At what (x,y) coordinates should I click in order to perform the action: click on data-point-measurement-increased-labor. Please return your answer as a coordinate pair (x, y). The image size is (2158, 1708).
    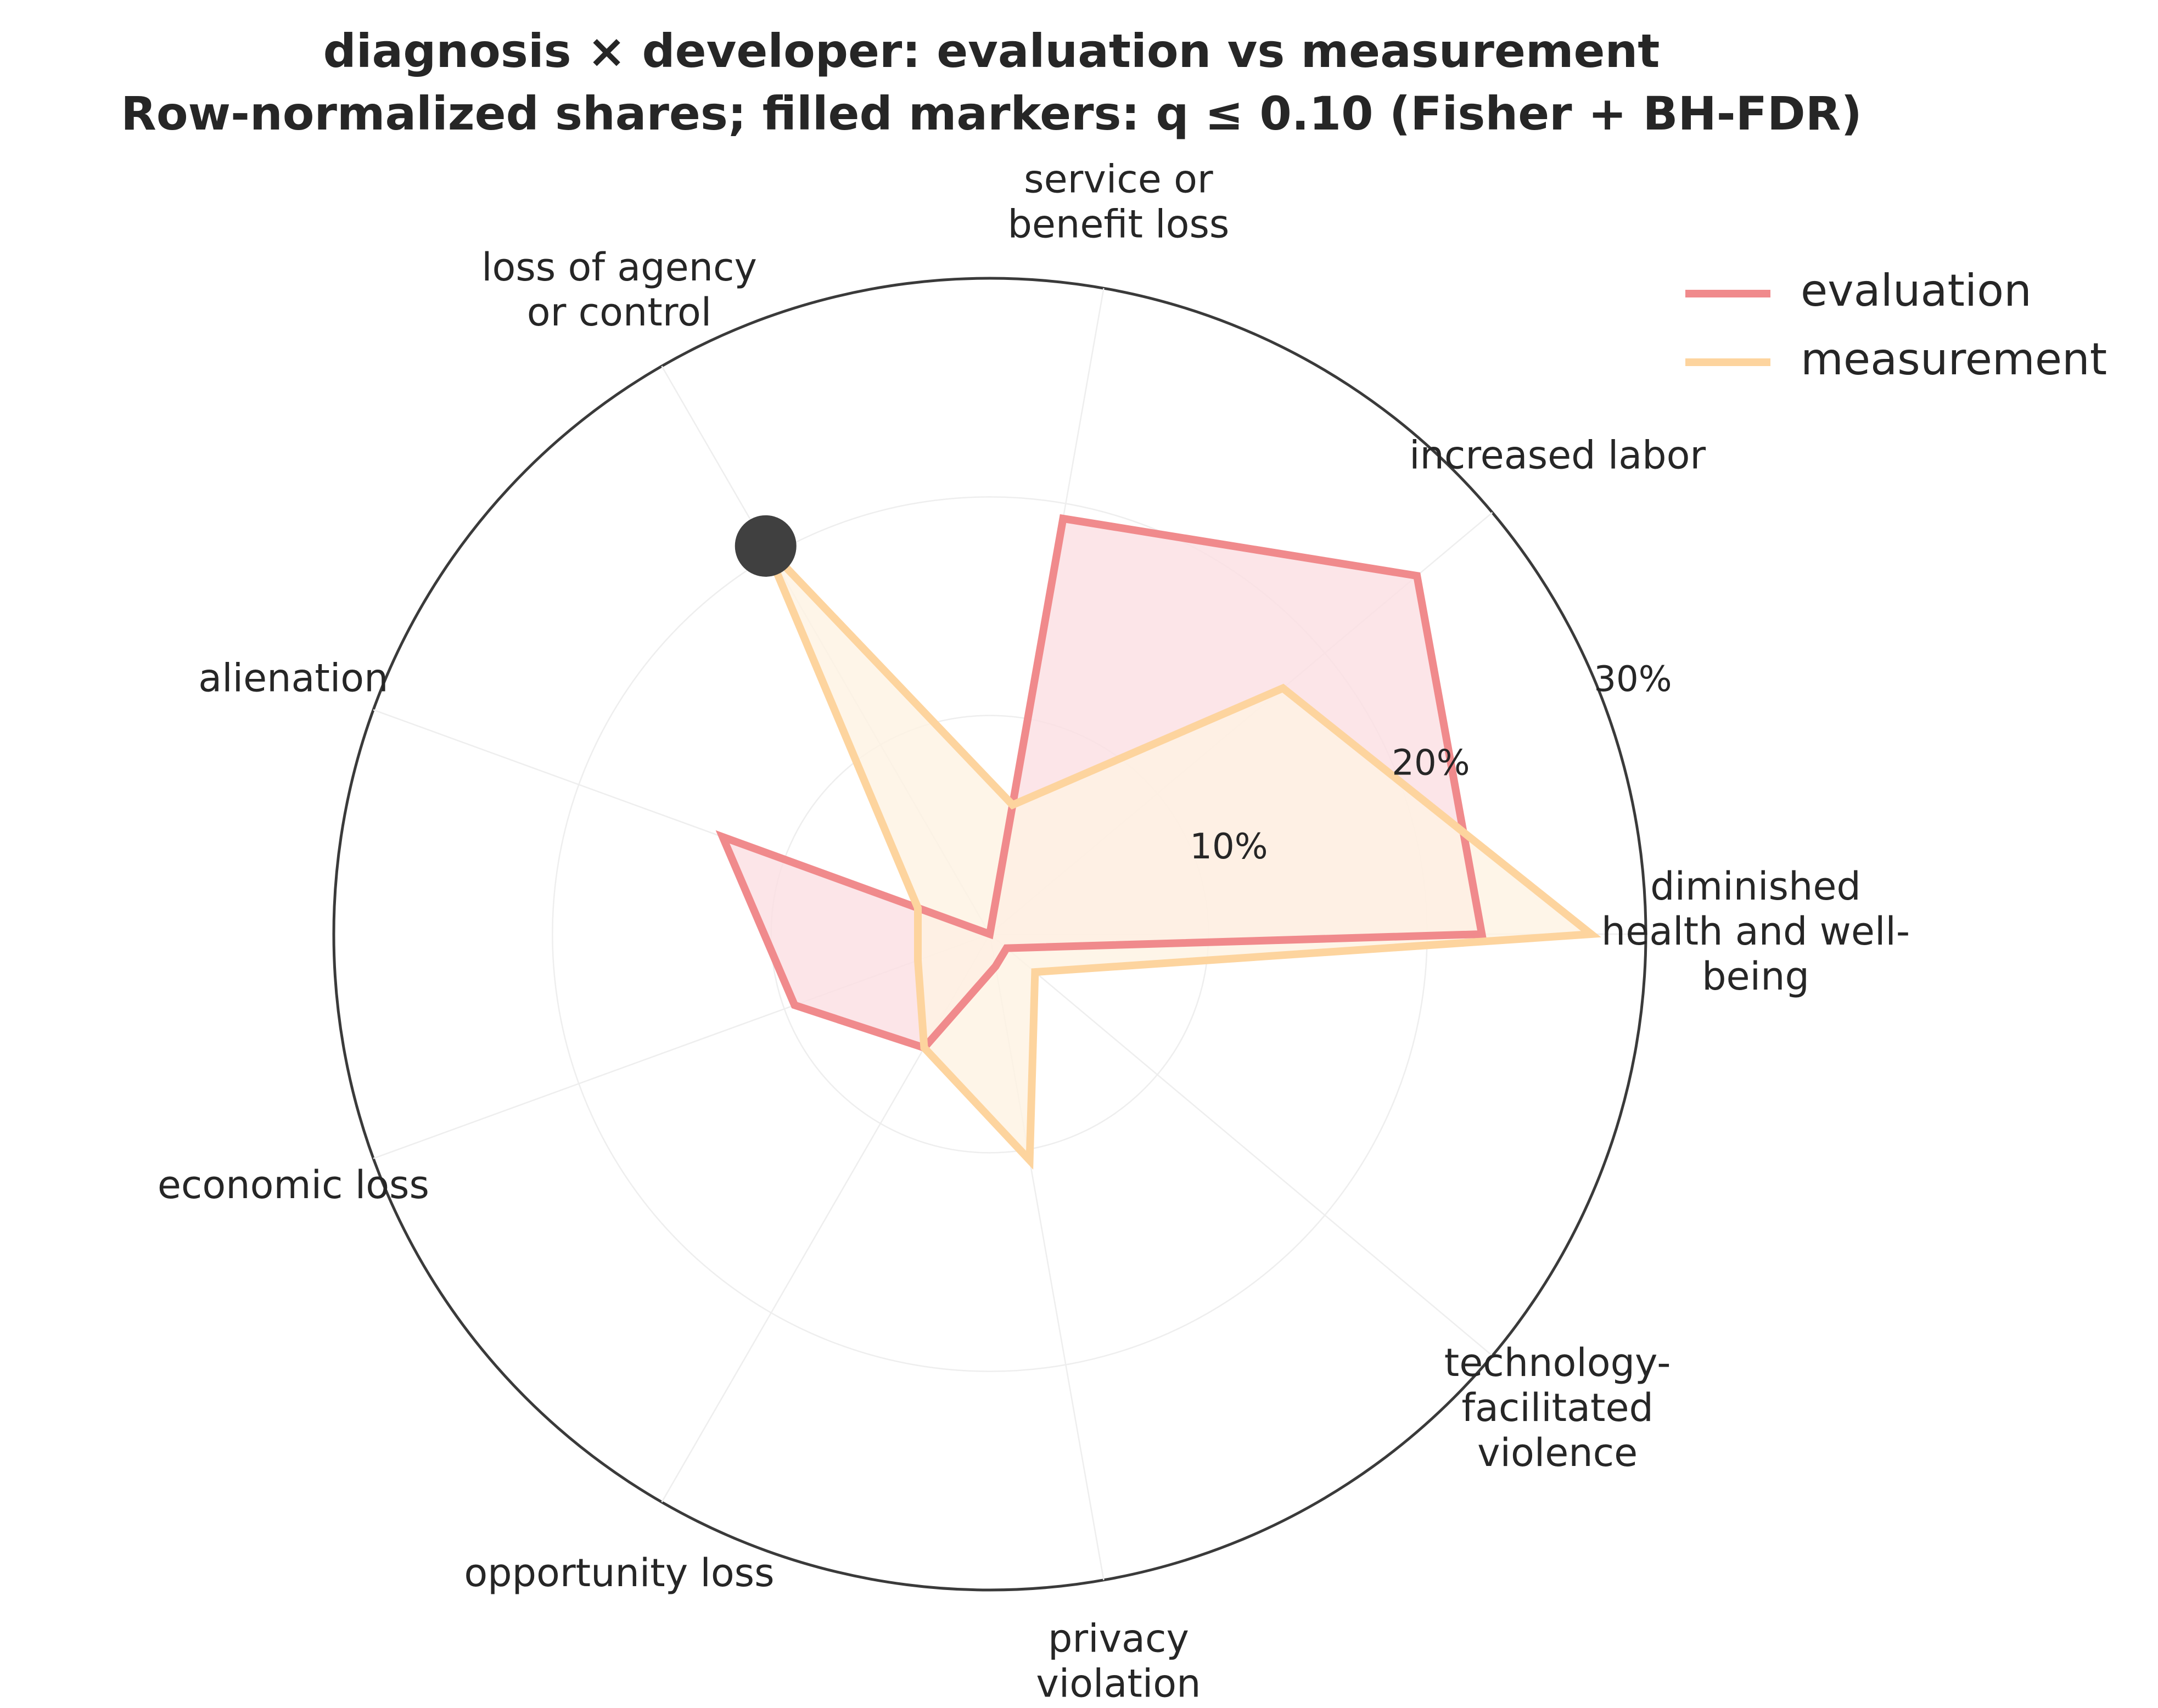
    Looking at the image, I should click on (1283, 688).